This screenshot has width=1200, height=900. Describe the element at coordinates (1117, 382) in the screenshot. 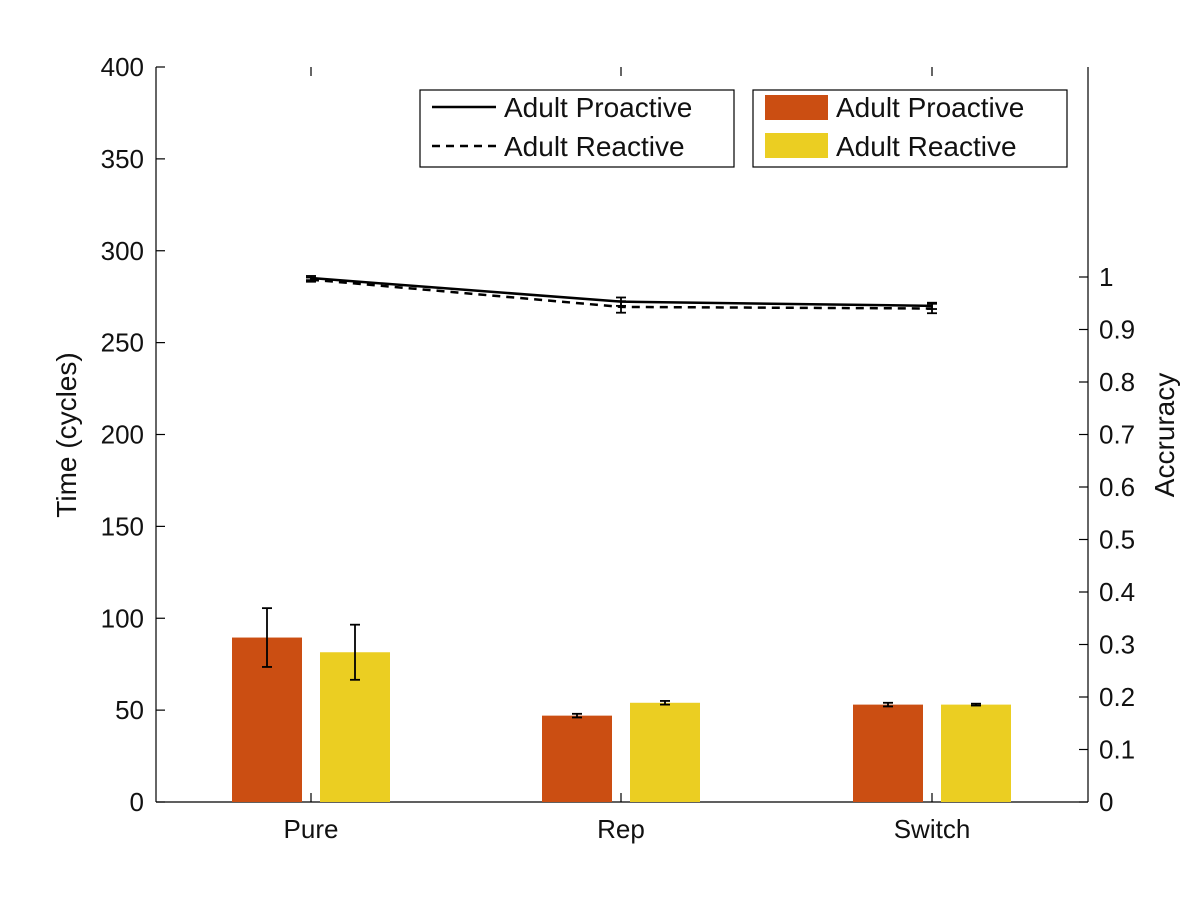

I see `y-right-tick-label-8: 0.8` at that location.